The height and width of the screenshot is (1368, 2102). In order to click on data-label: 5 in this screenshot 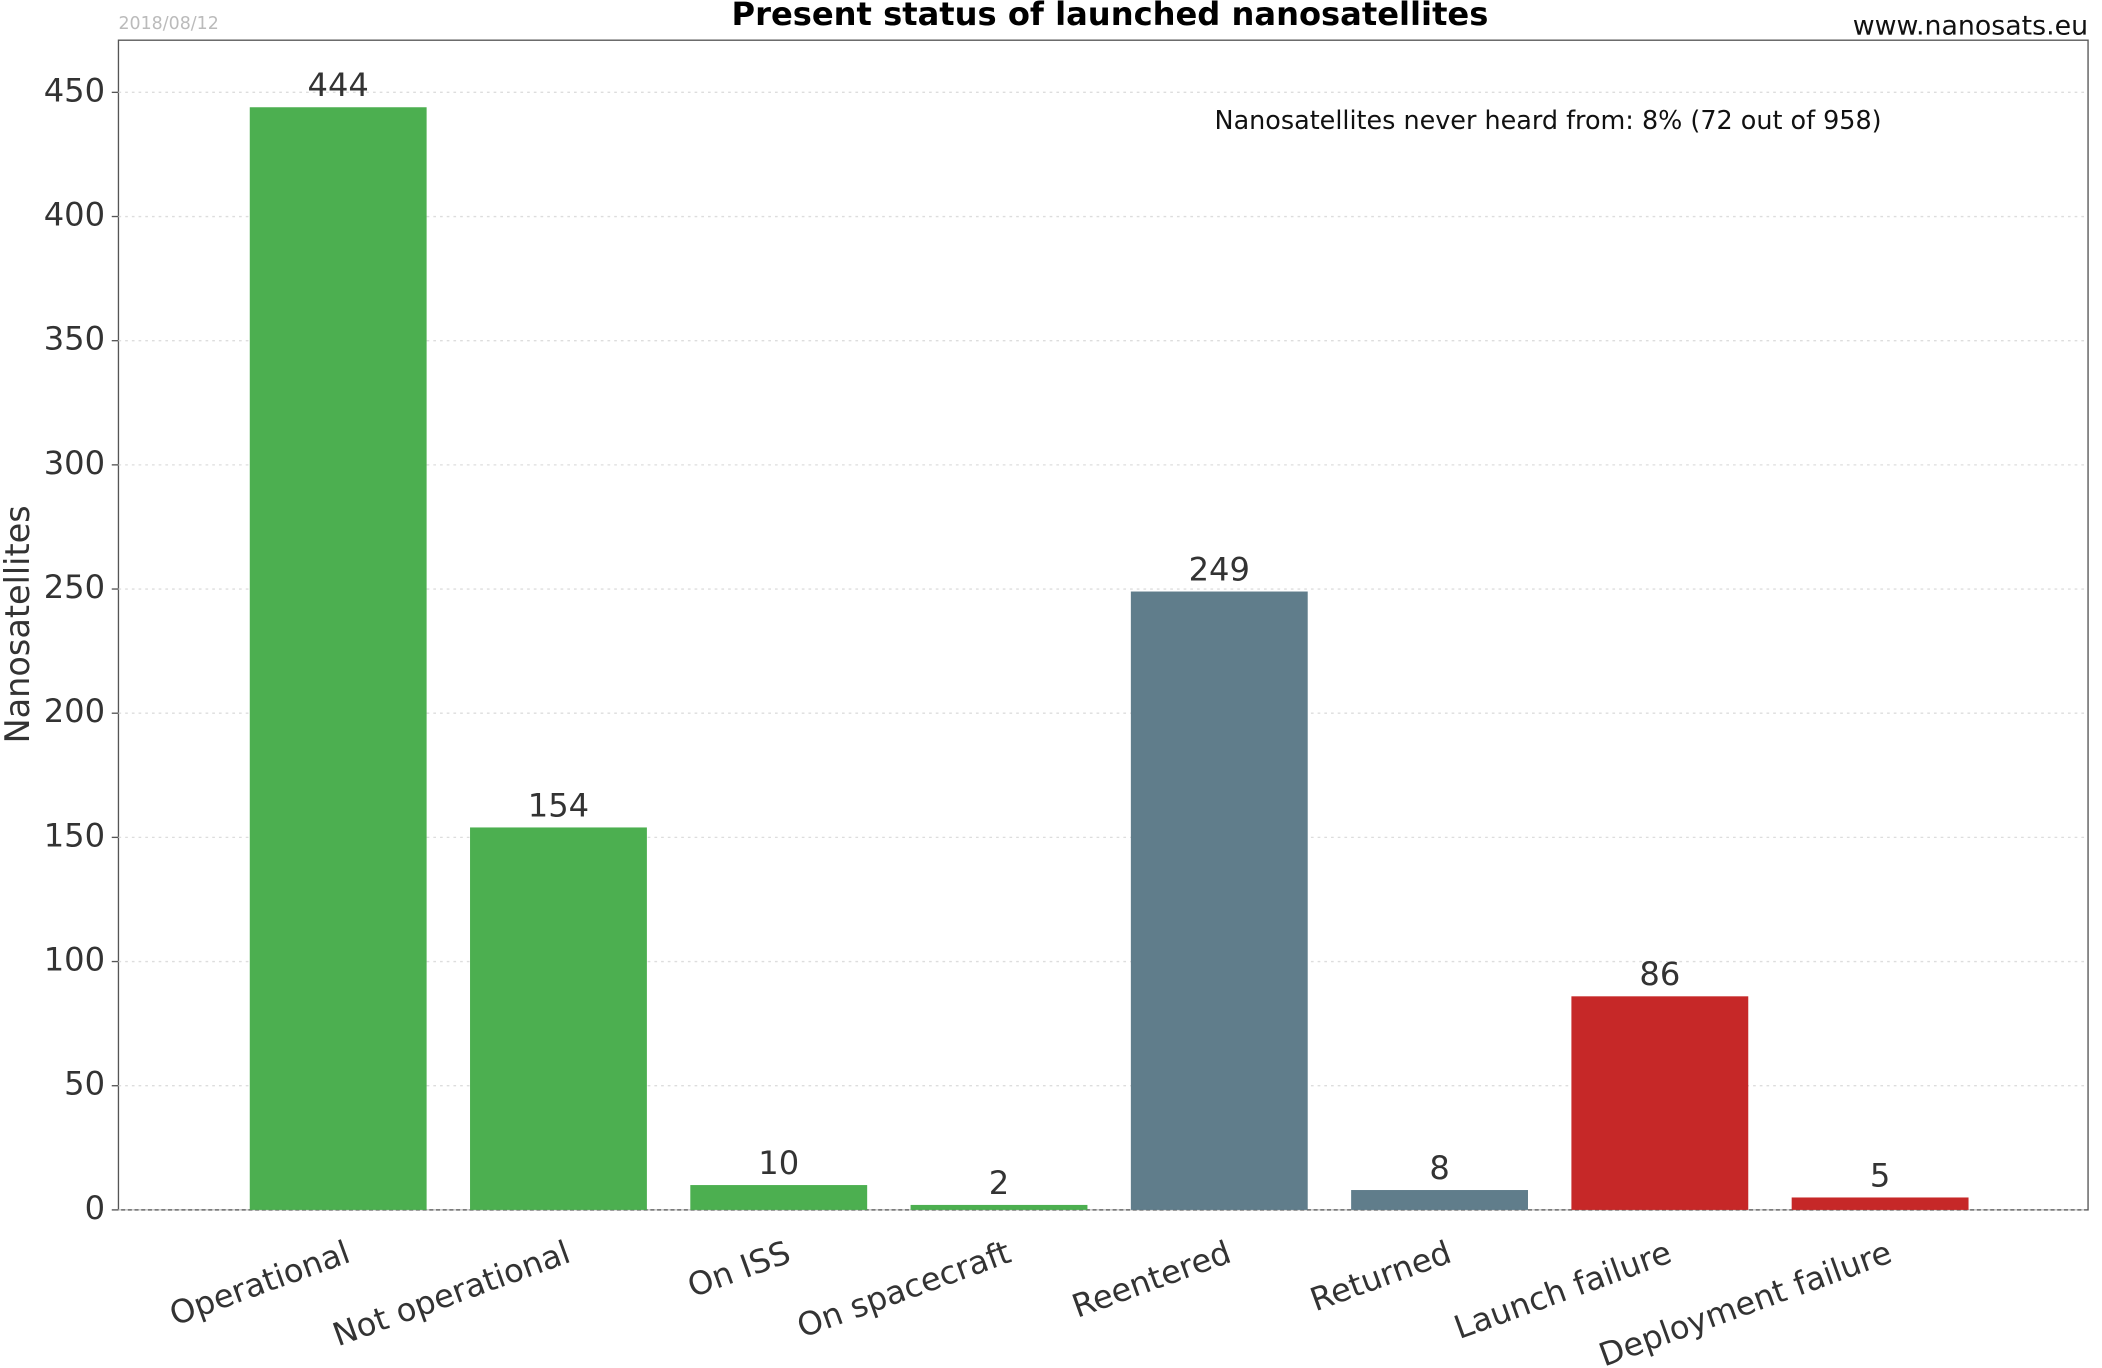, I will do `click(1880, 1175)`.